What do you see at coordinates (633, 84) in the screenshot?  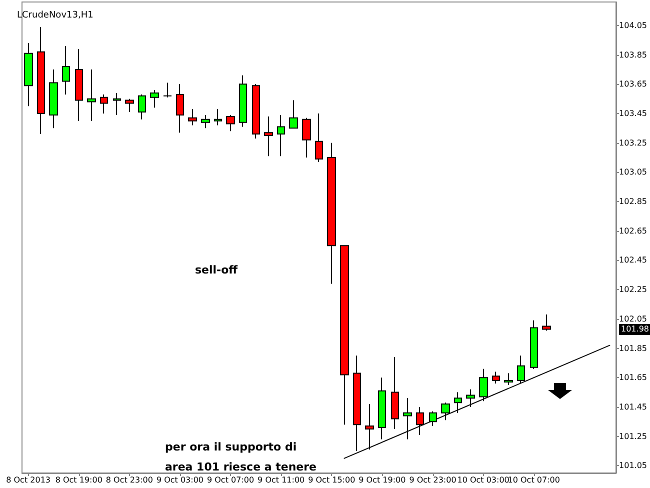 I see `y-tick-label: 103.65` at bounding box center [633, 84].